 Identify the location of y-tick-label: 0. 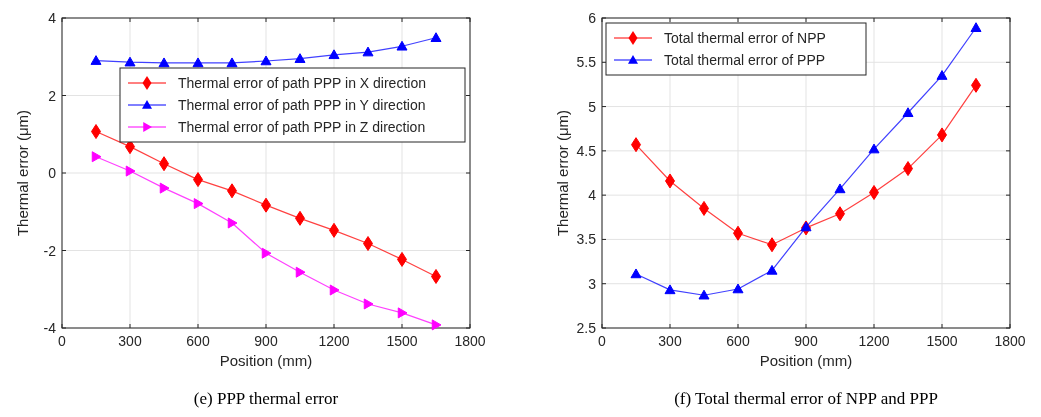
(52, 173).